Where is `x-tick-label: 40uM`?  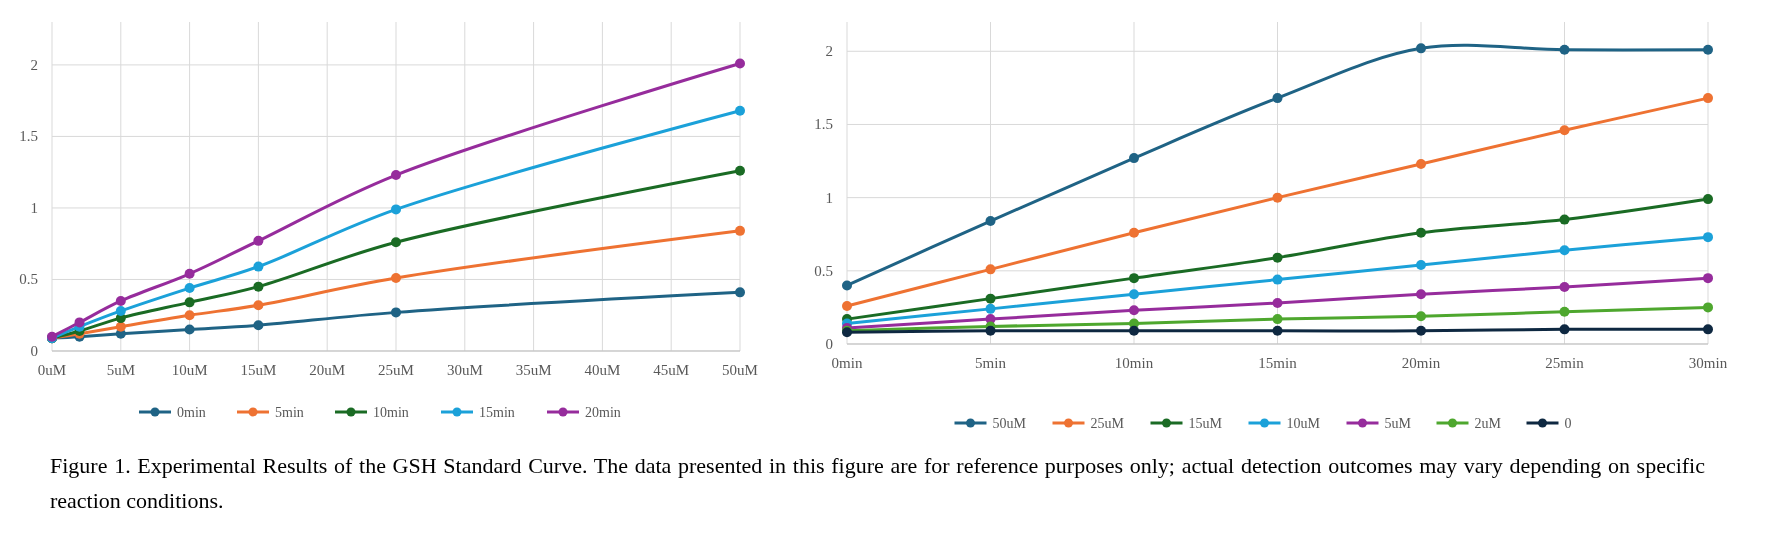 x-tick-label: 40uM is located at coordinates (602, 370).